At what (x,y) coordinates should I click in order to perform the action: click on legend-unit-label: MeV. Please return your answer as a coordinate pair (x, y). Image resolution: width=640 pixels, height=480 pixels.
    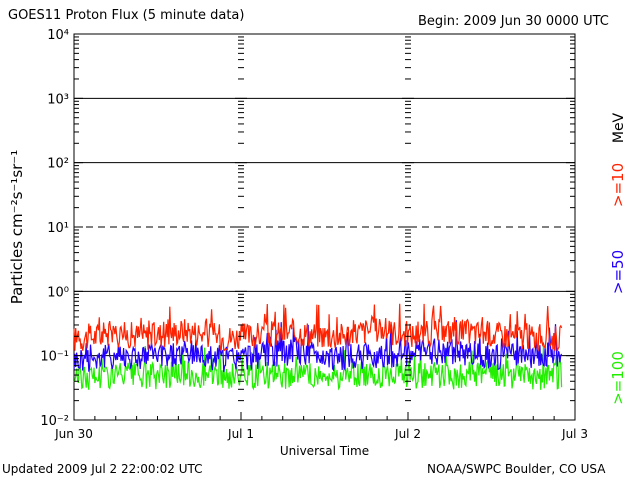
    Looking at the image, I should click on (619, 127).